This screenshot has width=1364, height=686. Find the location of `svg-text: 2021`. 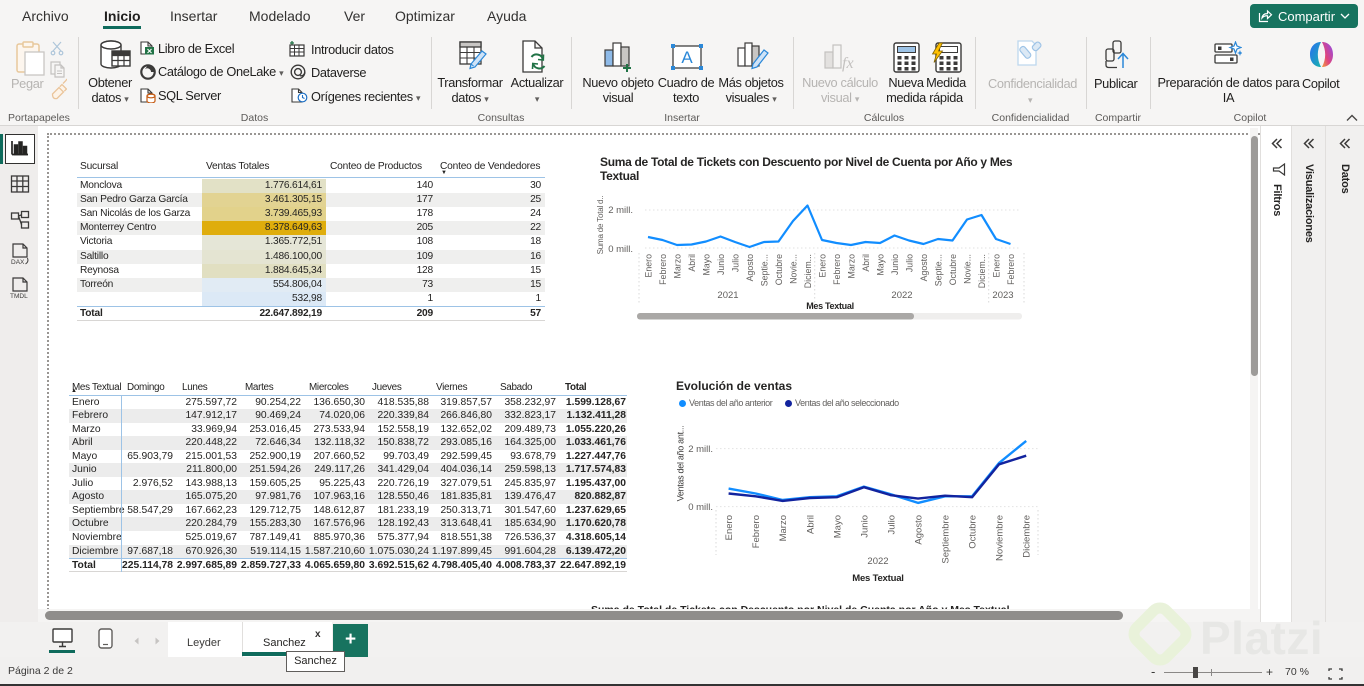

svg-text: 2021 is located at coordinates (727, 295).